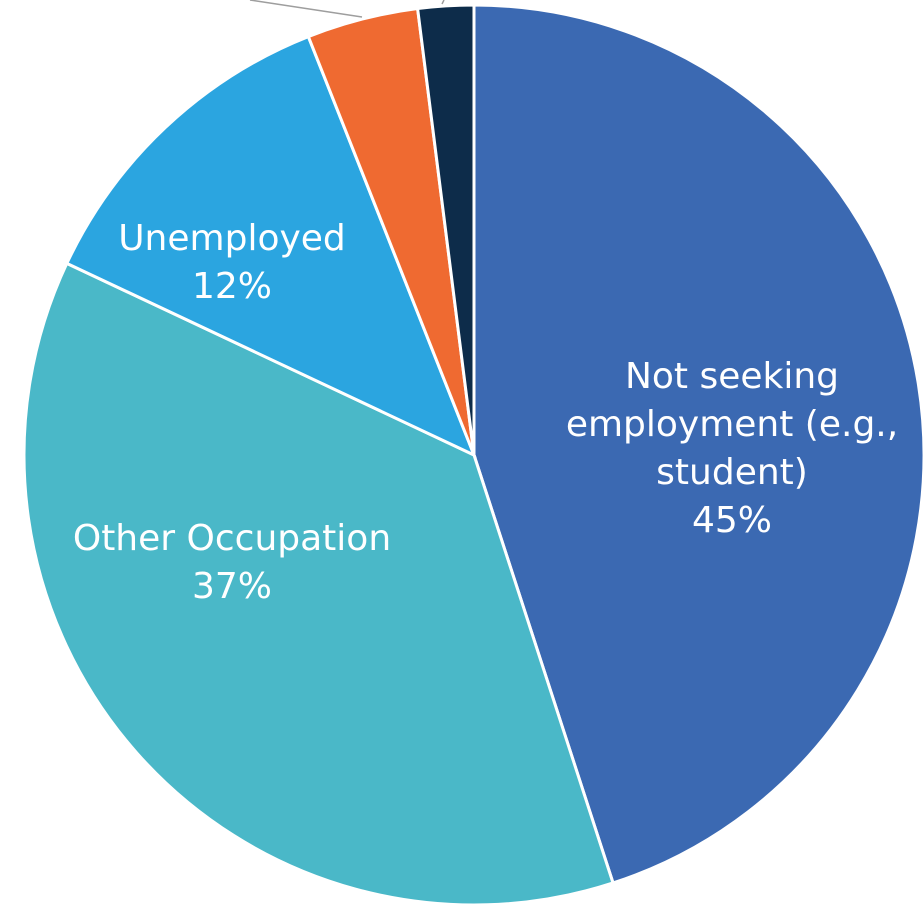 This screenshot has height=909, width=923. Describe the element at coordinates (732, 424) in the screenshot. I see `slice-label-line: employment (e.g.,` at that location.